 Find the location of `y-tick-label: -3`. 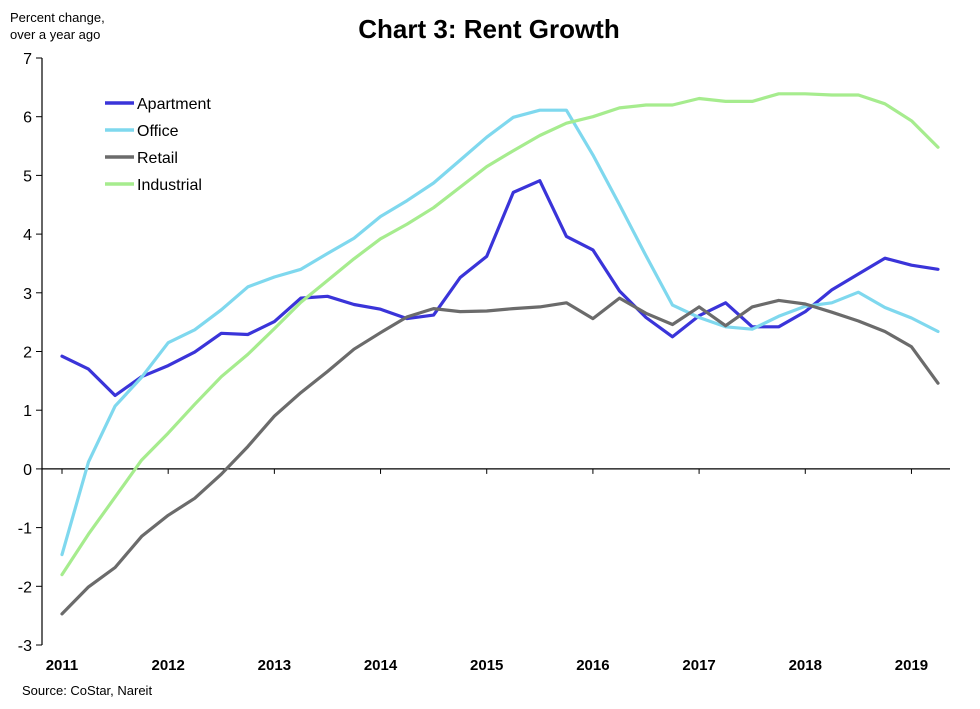

y-tick-label: -3 is located at coordinates (25, 646).